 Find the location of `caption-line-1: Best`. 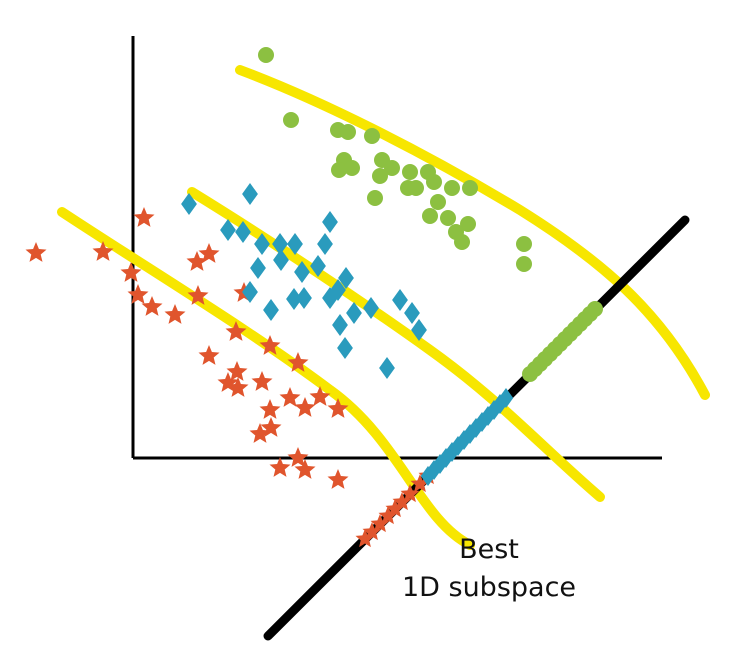

caption-line-1: Best is located at coordinates (489, 549).